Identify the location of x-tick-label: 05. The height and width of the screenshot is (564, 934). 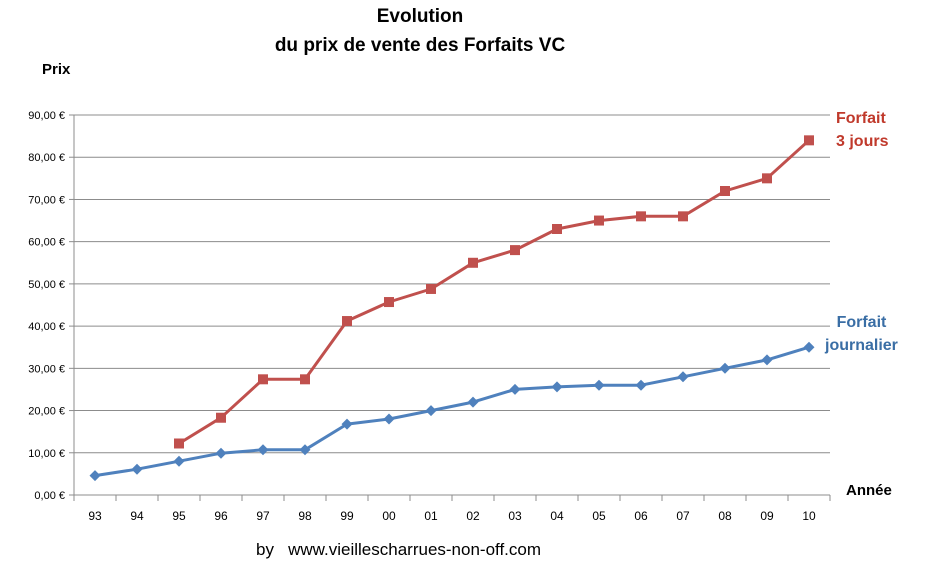
(599, 516).